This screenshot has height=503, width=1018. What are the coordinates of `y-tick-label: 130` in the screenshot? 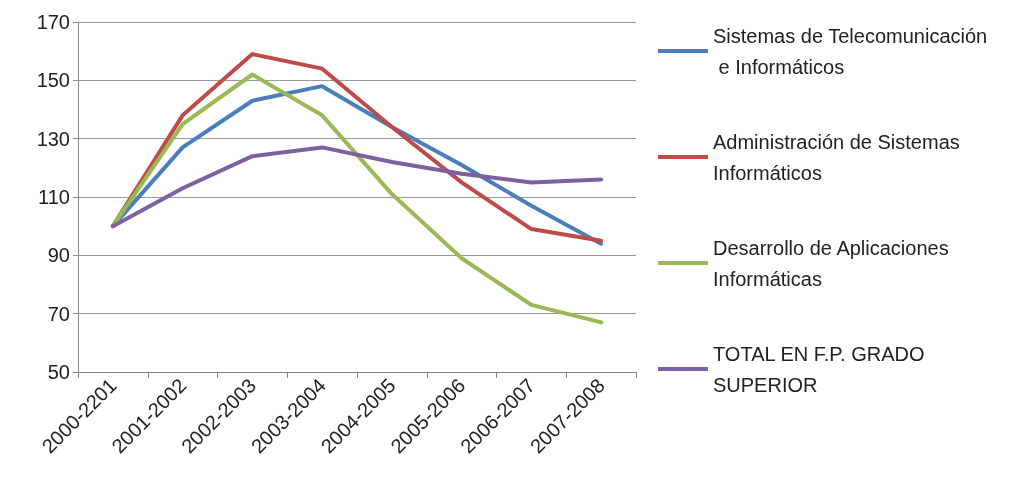 It's located at (53, 138).